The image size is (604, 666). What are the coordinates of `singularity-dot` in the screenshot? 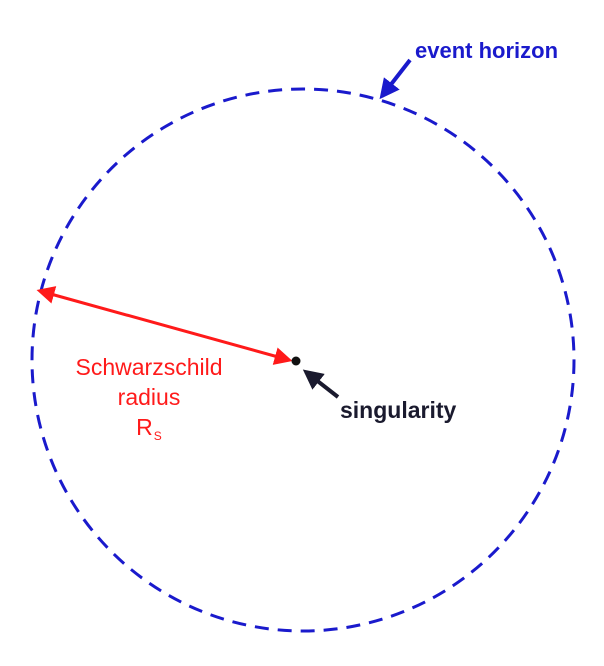 It's located at (296, 361).